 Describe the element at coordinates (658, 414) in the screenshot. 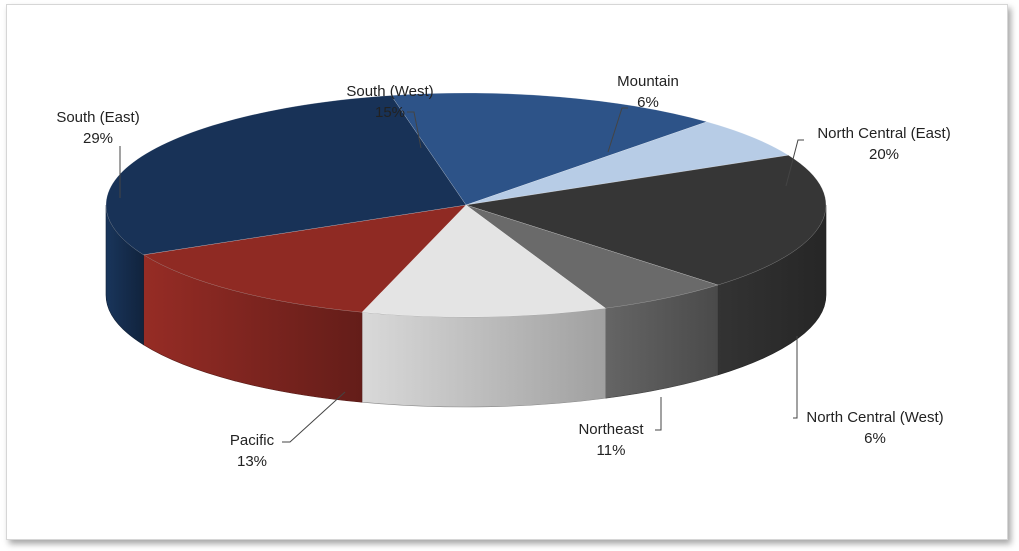

I see `leader-line-northeast` at that location.